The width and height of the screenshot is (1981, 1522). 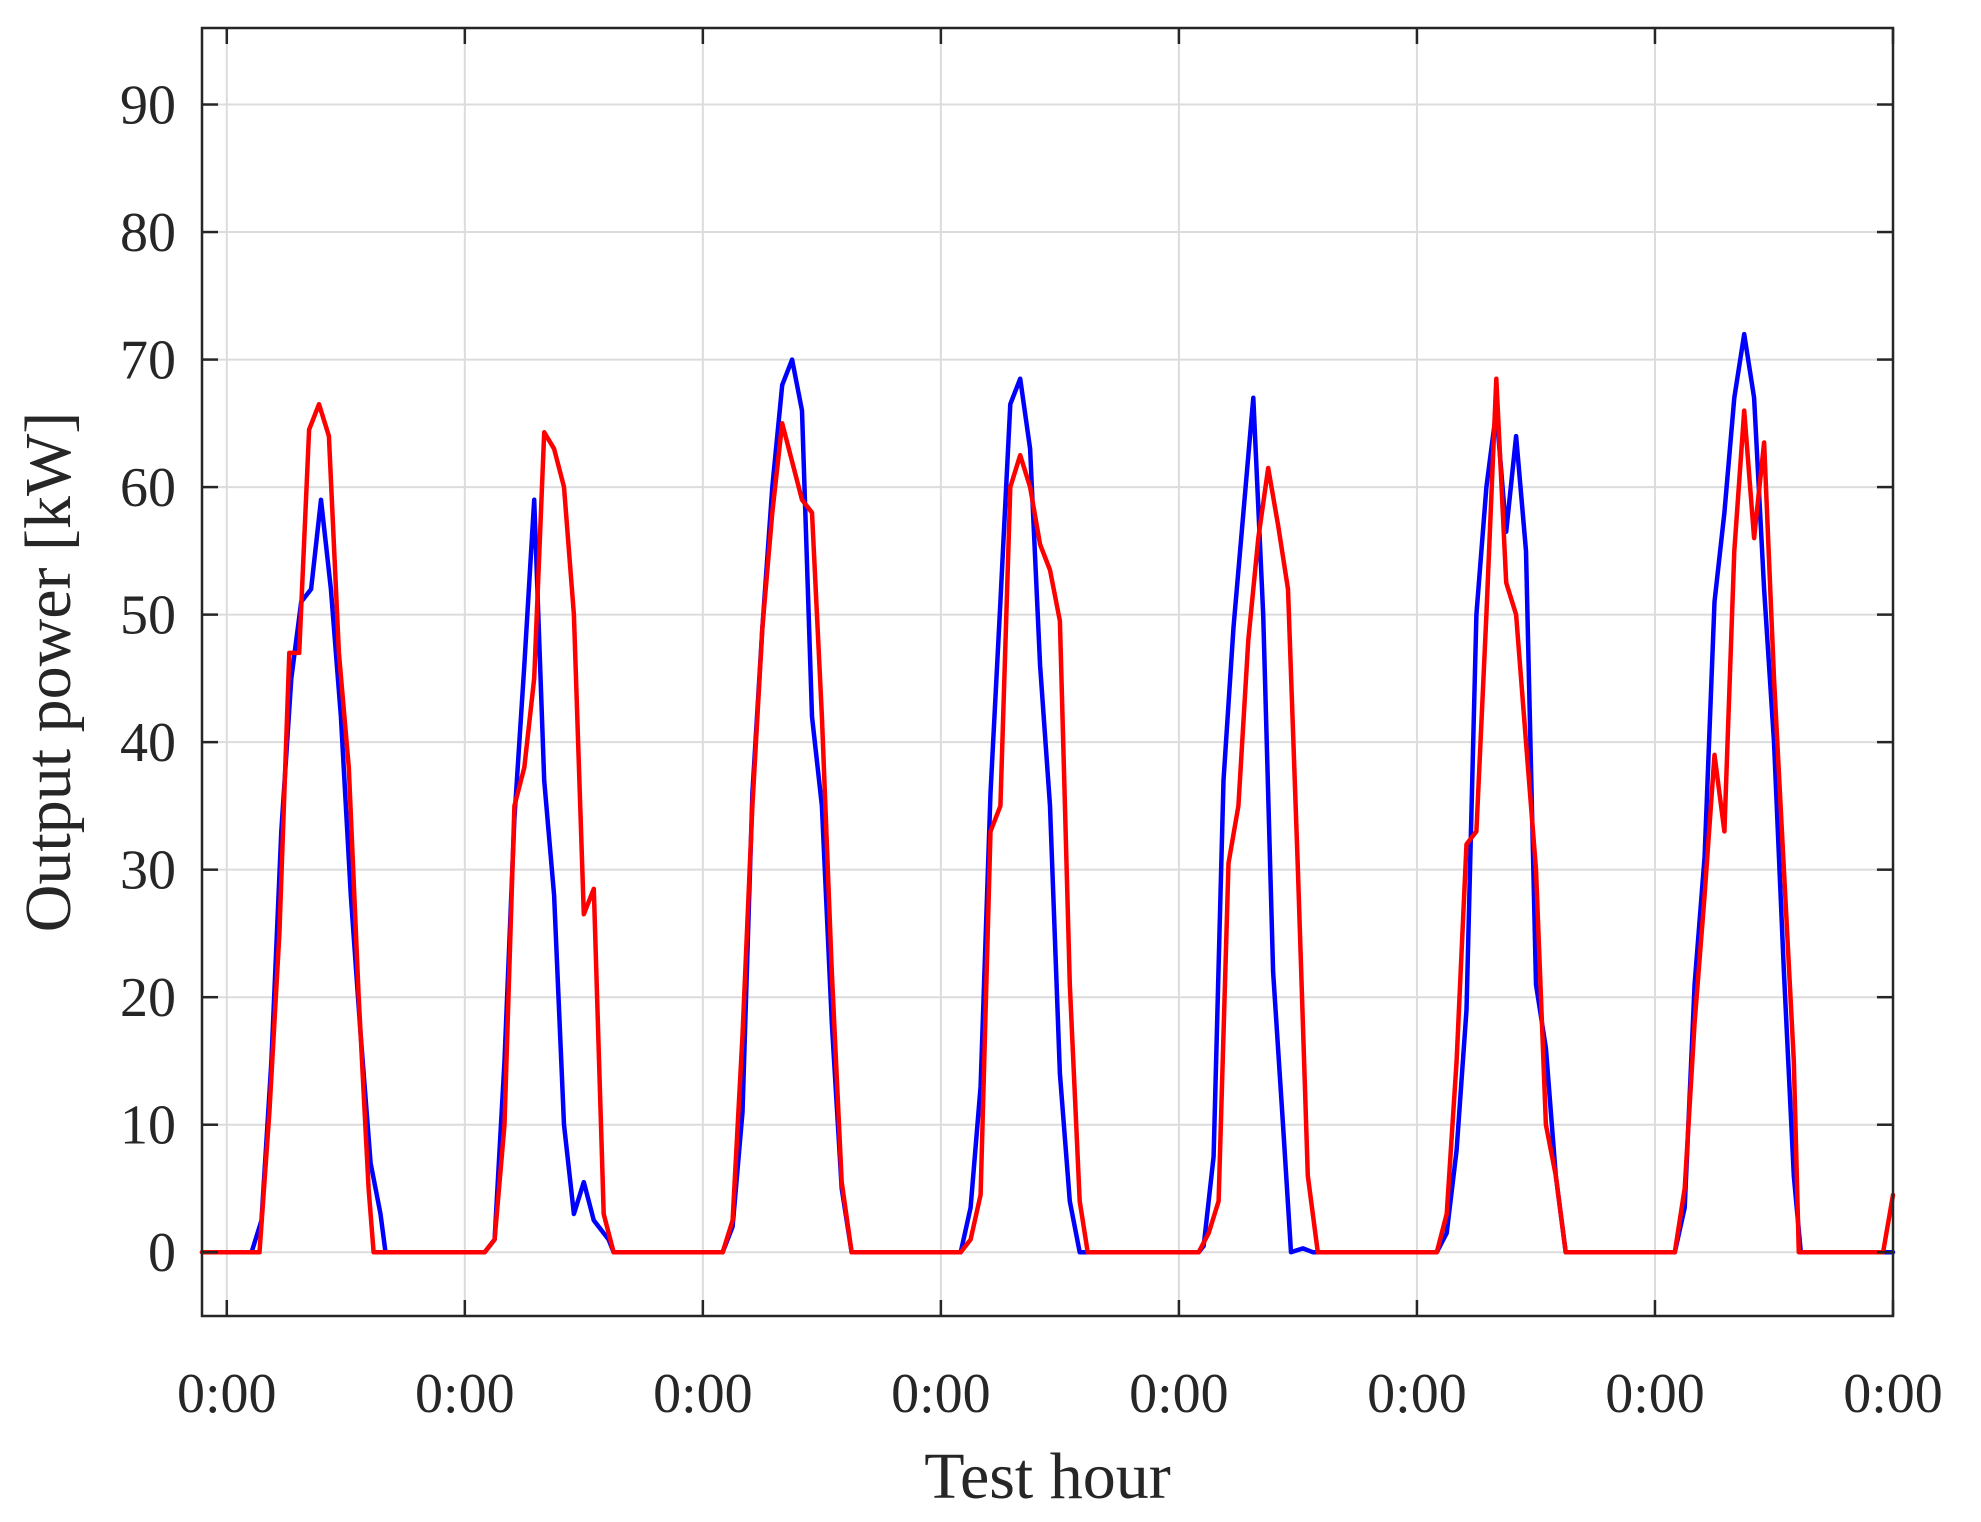 I want to click on y-tick-label: 20, so click(x=148, y=998).